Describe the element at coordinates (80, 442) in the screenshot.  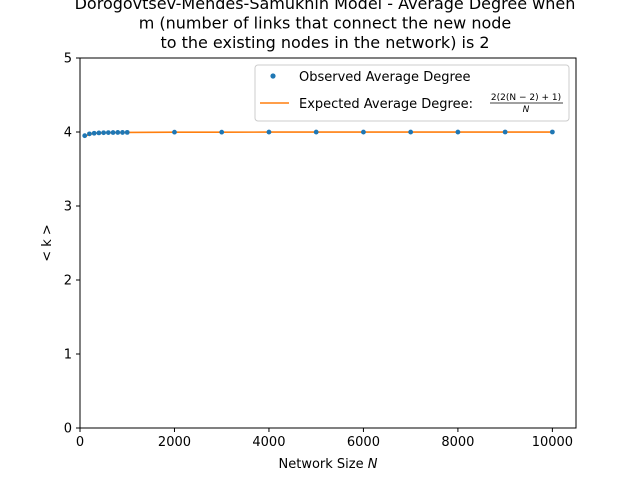
I see `x-tick-label: 0` at that location.